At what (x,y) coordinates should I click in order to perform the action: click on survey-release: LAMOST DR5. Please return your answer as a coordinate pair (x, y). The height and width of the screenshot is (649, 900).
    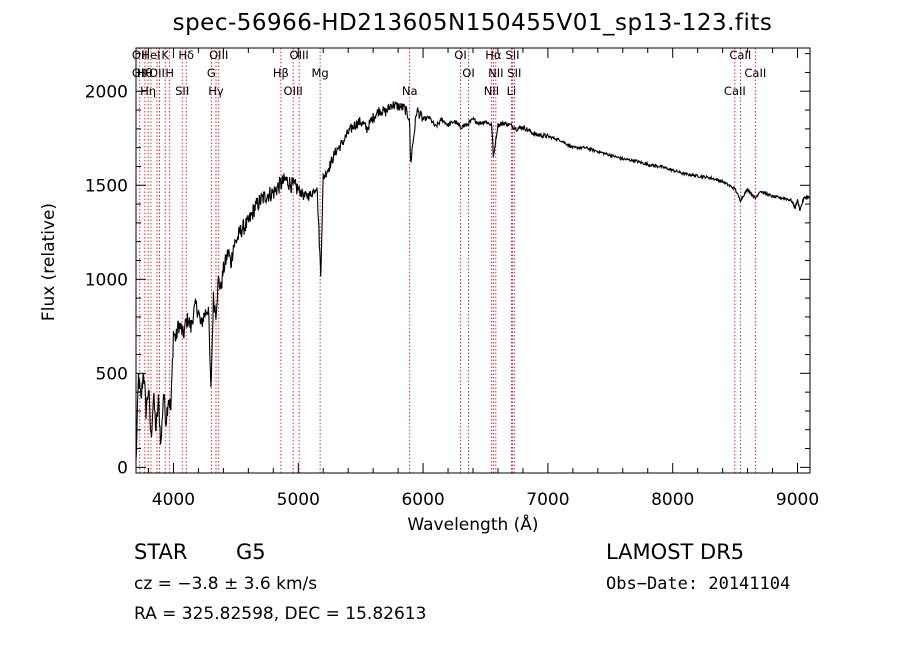
    Looking at the image, I should click on (675, 552).